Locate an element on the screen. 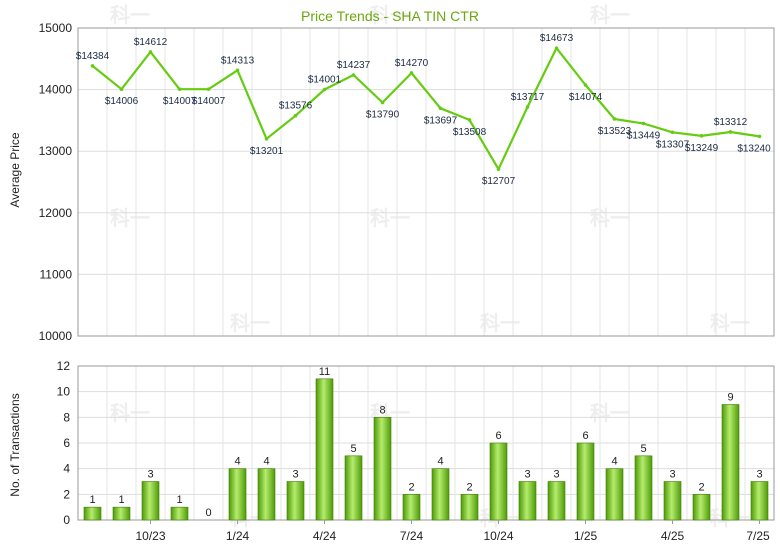 The width and height of the screenshot is (780, 550). transactions-y-axis-title: No. of Transactions is located at coordinates (15, 444).